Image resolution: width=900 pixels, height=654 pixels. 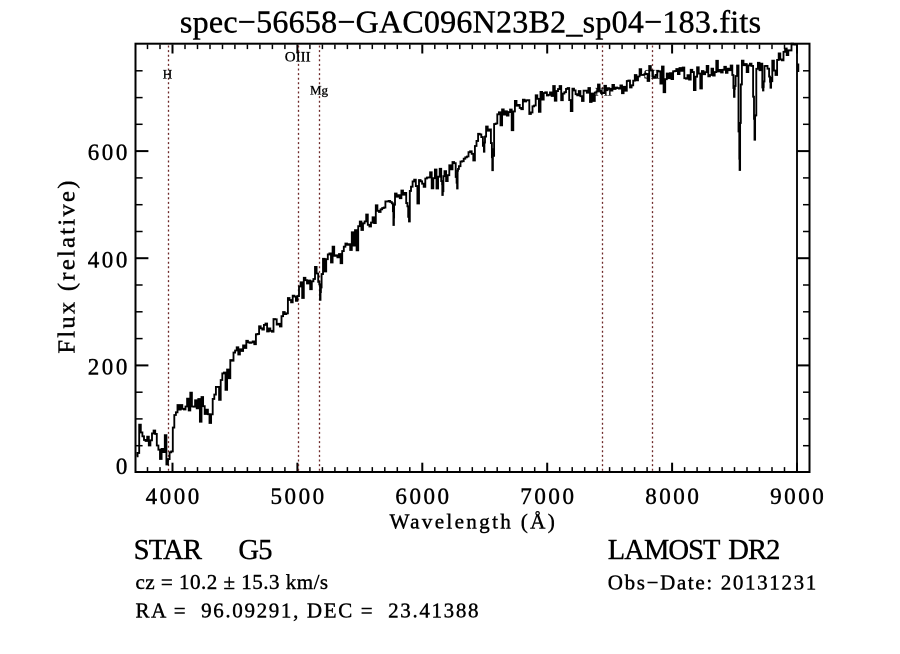 I want to click on svg-text: cz = 10.2 ± 15.3 km/s, so click(x=232, y=582).